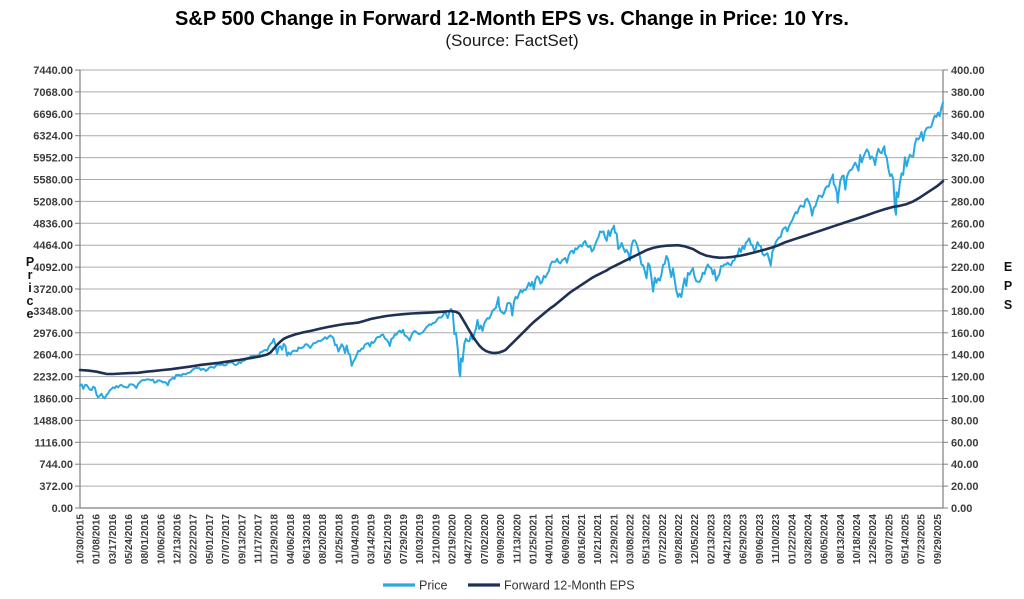 The height and width of the screenshot is (599, 1024). Describe the element at coordinates (420, 539) in the screenshot. I see `x-axis-tick-label: 10/03/2019` at that location.